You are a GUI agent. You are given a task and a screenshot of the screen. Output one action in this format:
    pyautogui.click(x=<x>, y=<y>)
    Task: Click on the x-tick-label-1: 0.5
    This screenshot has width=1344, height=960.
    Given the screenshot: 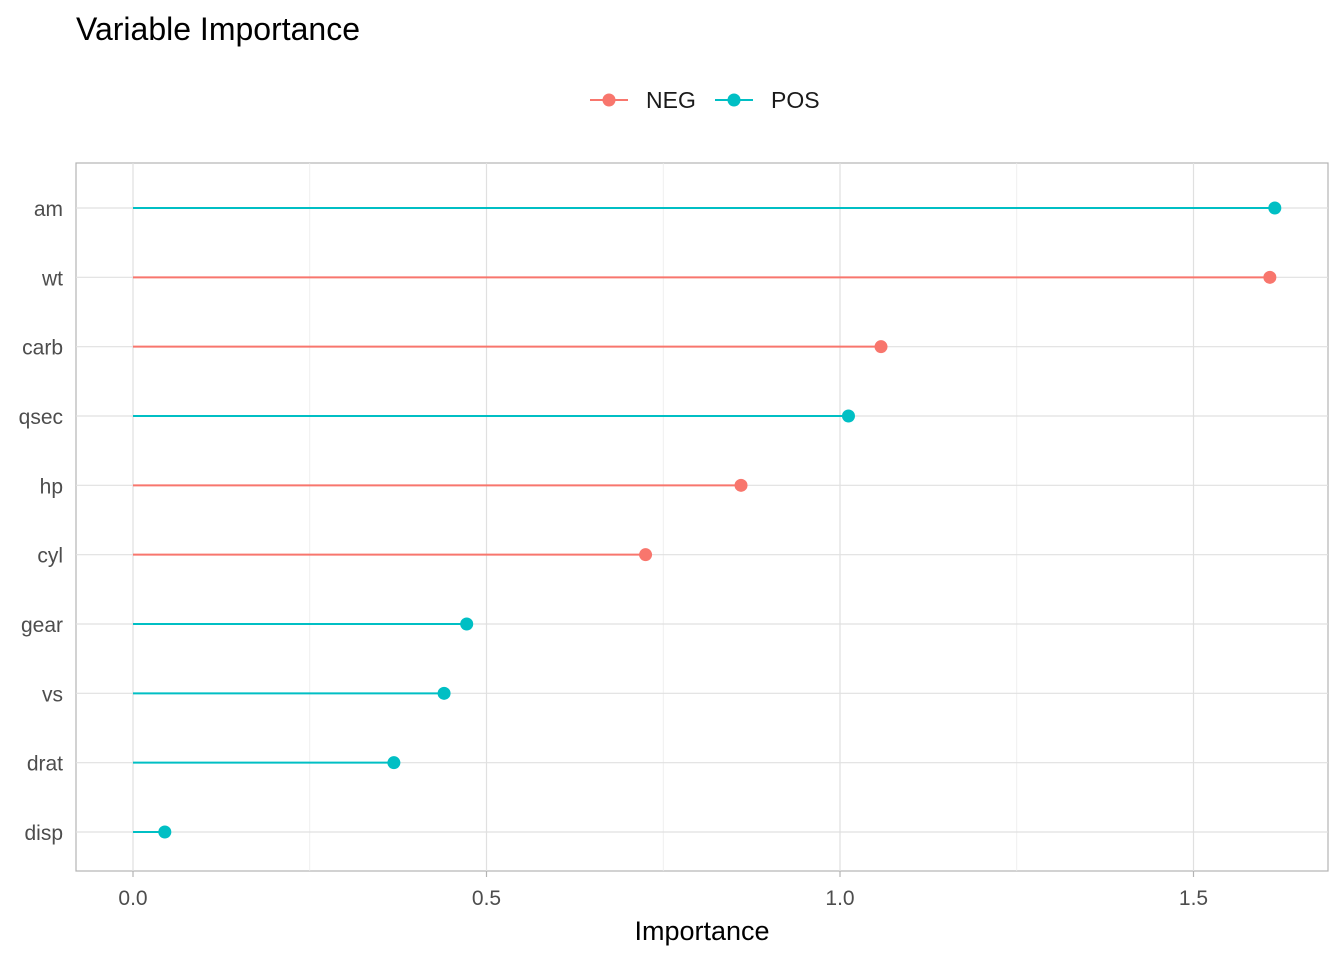 What is the action you would take?
    pyautogui.click(x=486, y=898)
    